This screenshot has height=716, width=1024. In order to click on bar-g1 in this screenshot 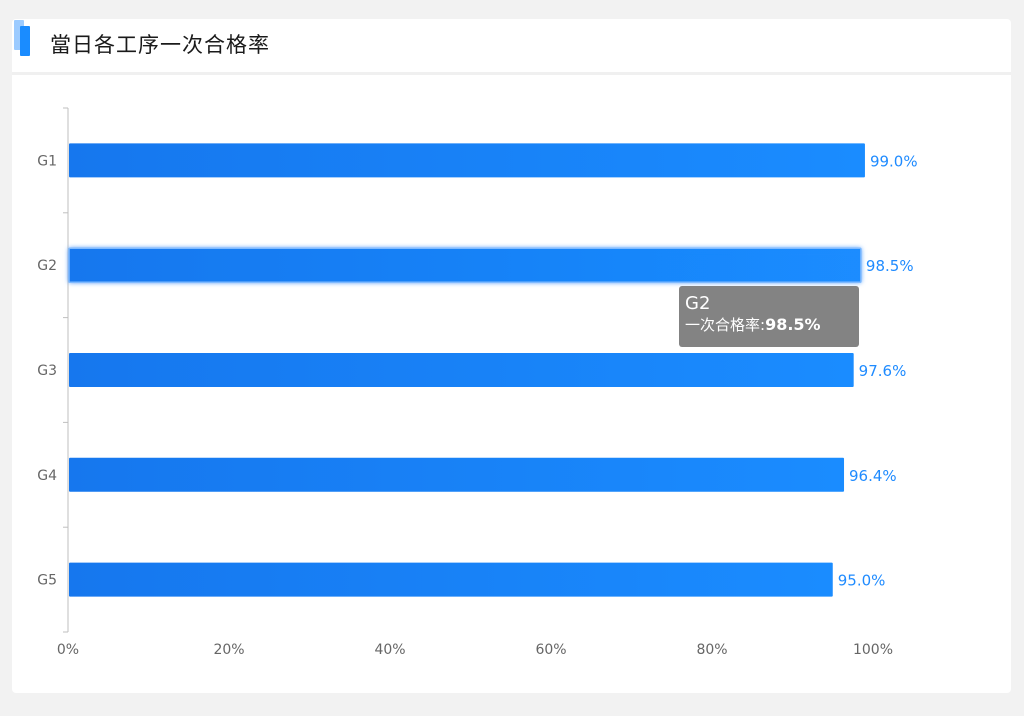, I will do `click(467, 160)`.